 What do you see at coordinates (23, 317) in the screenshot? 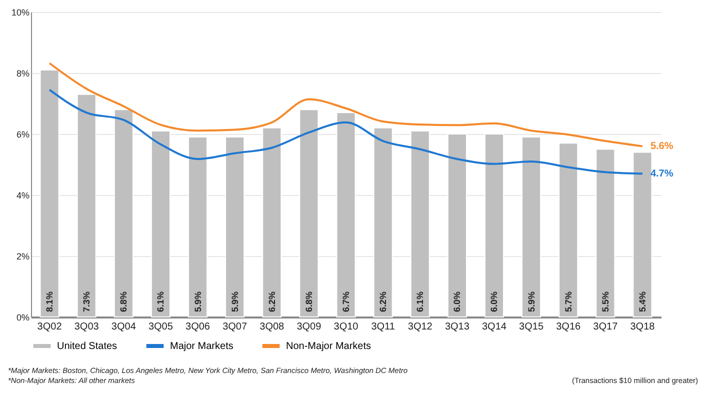
I see `y-tick-label: 0%` at bounding box center [23, 317].